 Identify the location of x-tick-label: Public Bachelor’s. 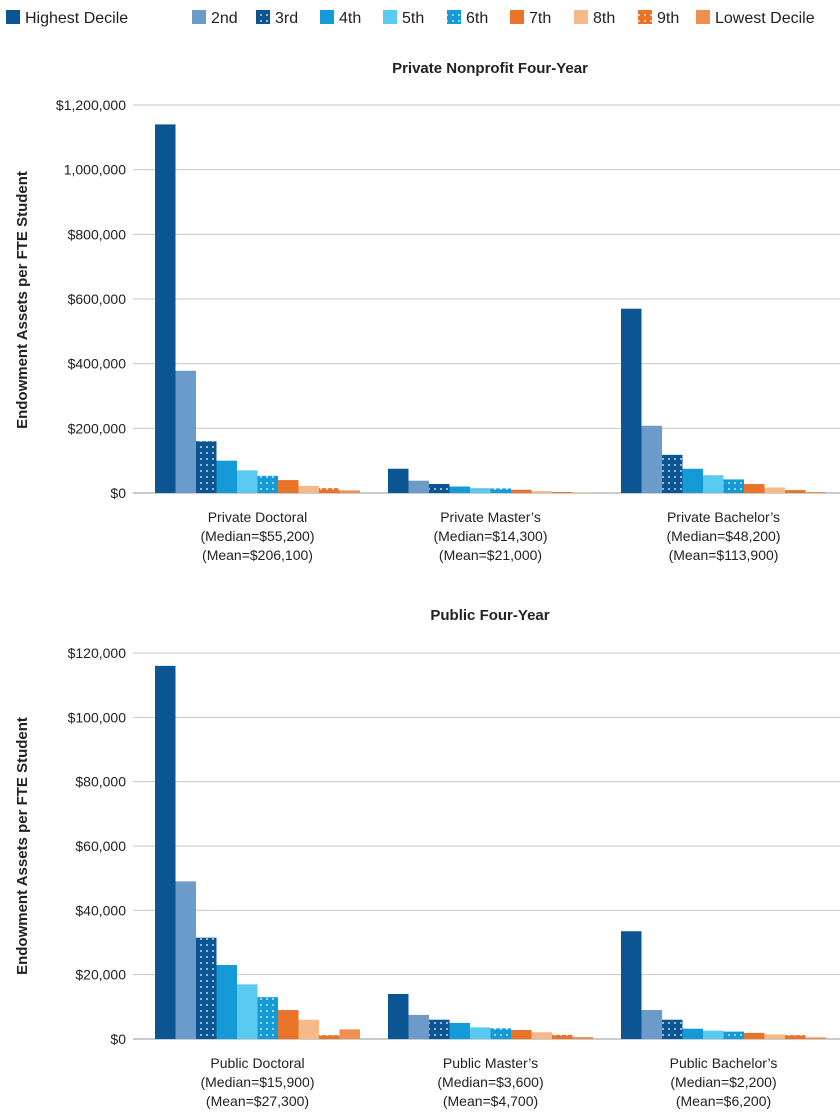
(724, 1063).